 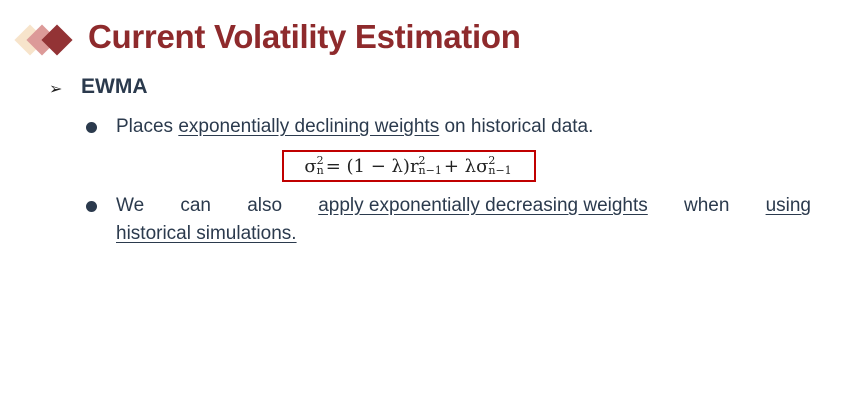 What do you see at coordinates (309, 126) in the screenshot?
I see `underlined-phrase: exponentially declining weights` at bounding box center [309, 126].